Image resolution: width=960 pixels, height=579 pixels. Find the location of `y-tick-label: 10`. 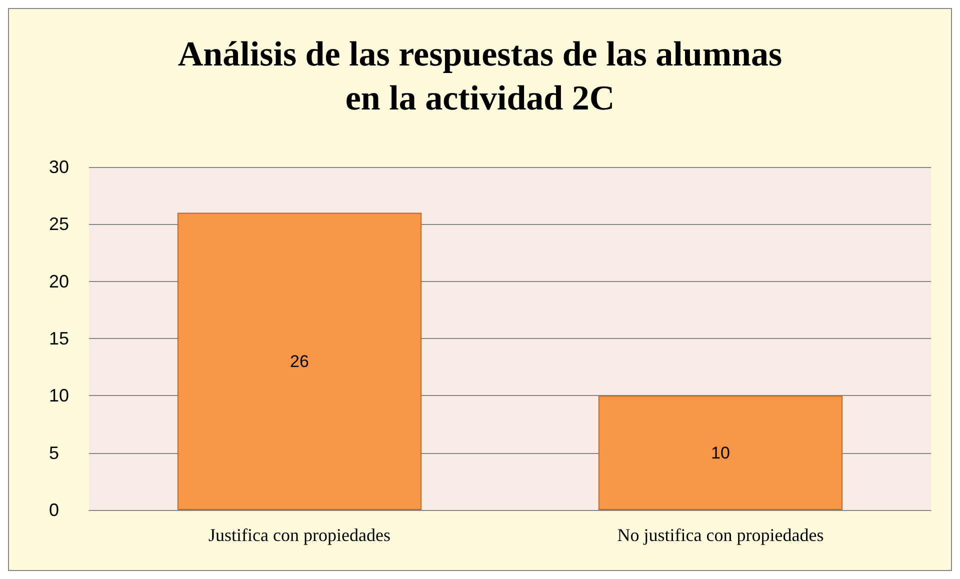

y-tick-label: 10 is located at coordinates (59, 396).